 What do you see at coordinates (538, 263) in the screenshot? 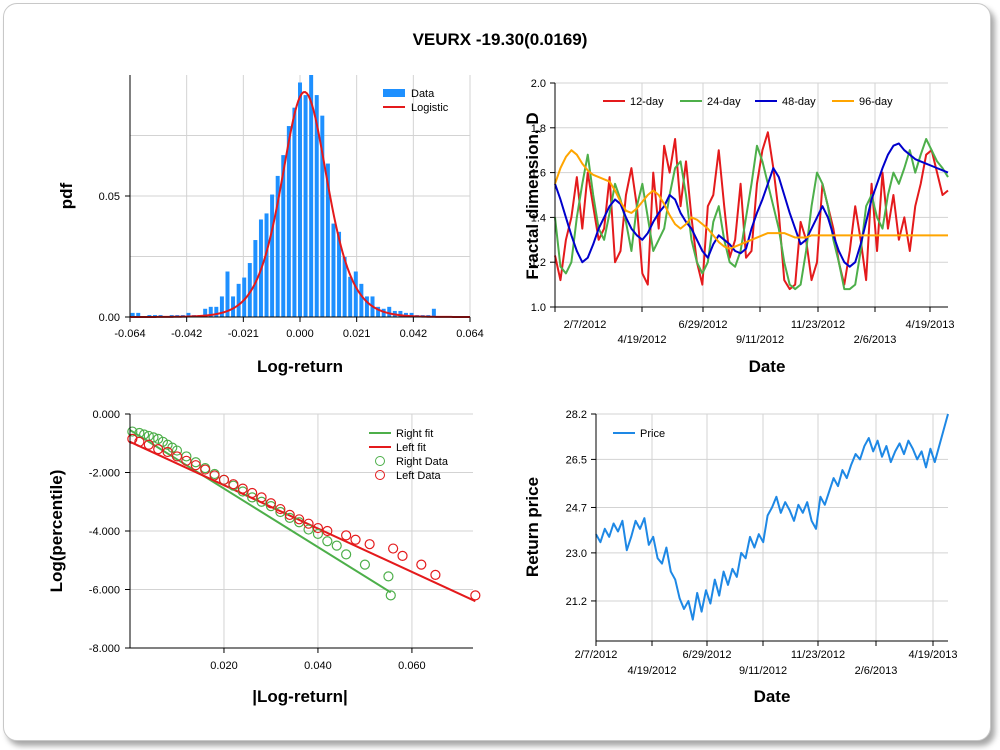
I see `fractal-ytick-label: 1.2` at bounding box center [538, 263].